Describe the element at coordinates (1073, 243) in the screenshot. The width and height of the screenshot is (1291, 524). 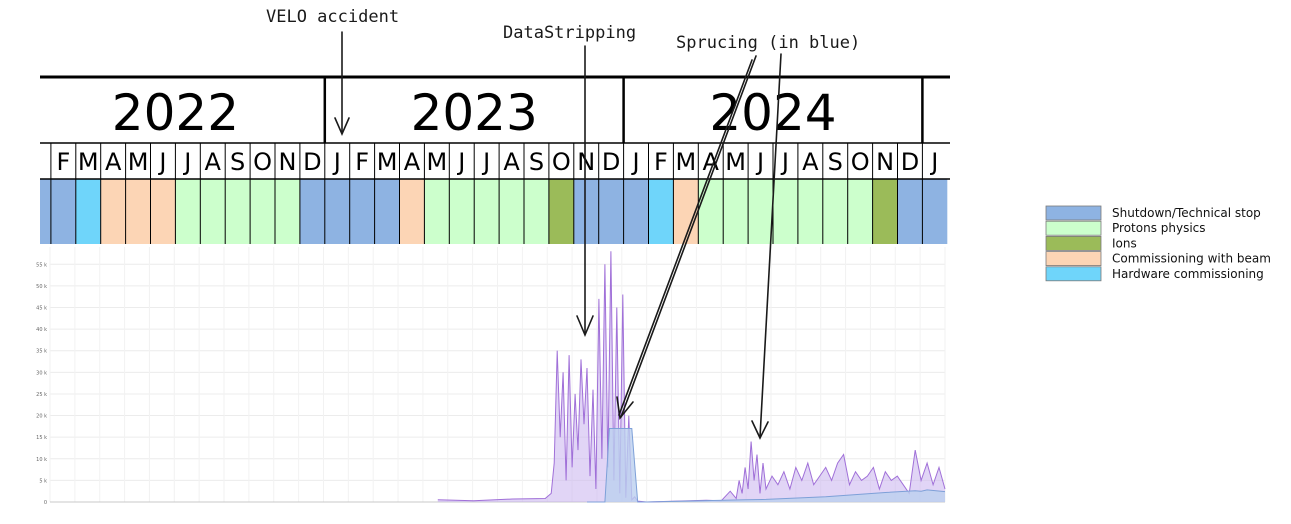
I see `legend-swatch-ions` at that location.